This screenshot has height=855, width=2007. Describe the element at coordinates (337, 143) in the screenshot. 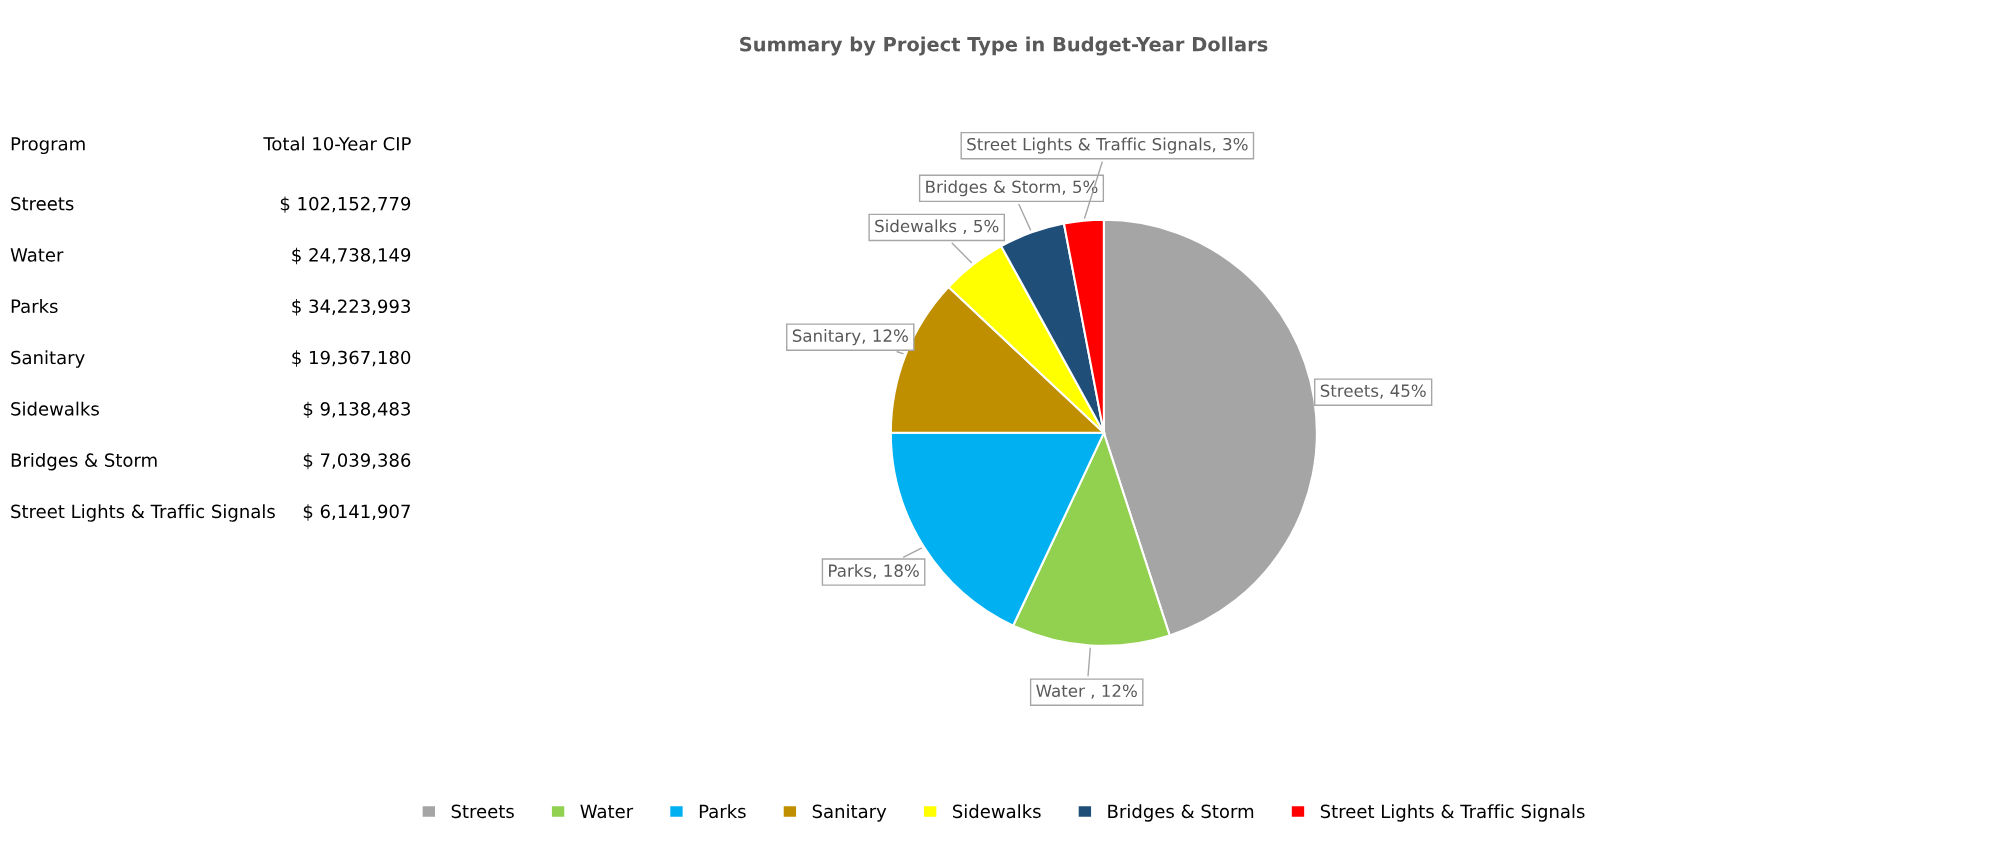

I see `text: Total 10-Year CIP` at that location.